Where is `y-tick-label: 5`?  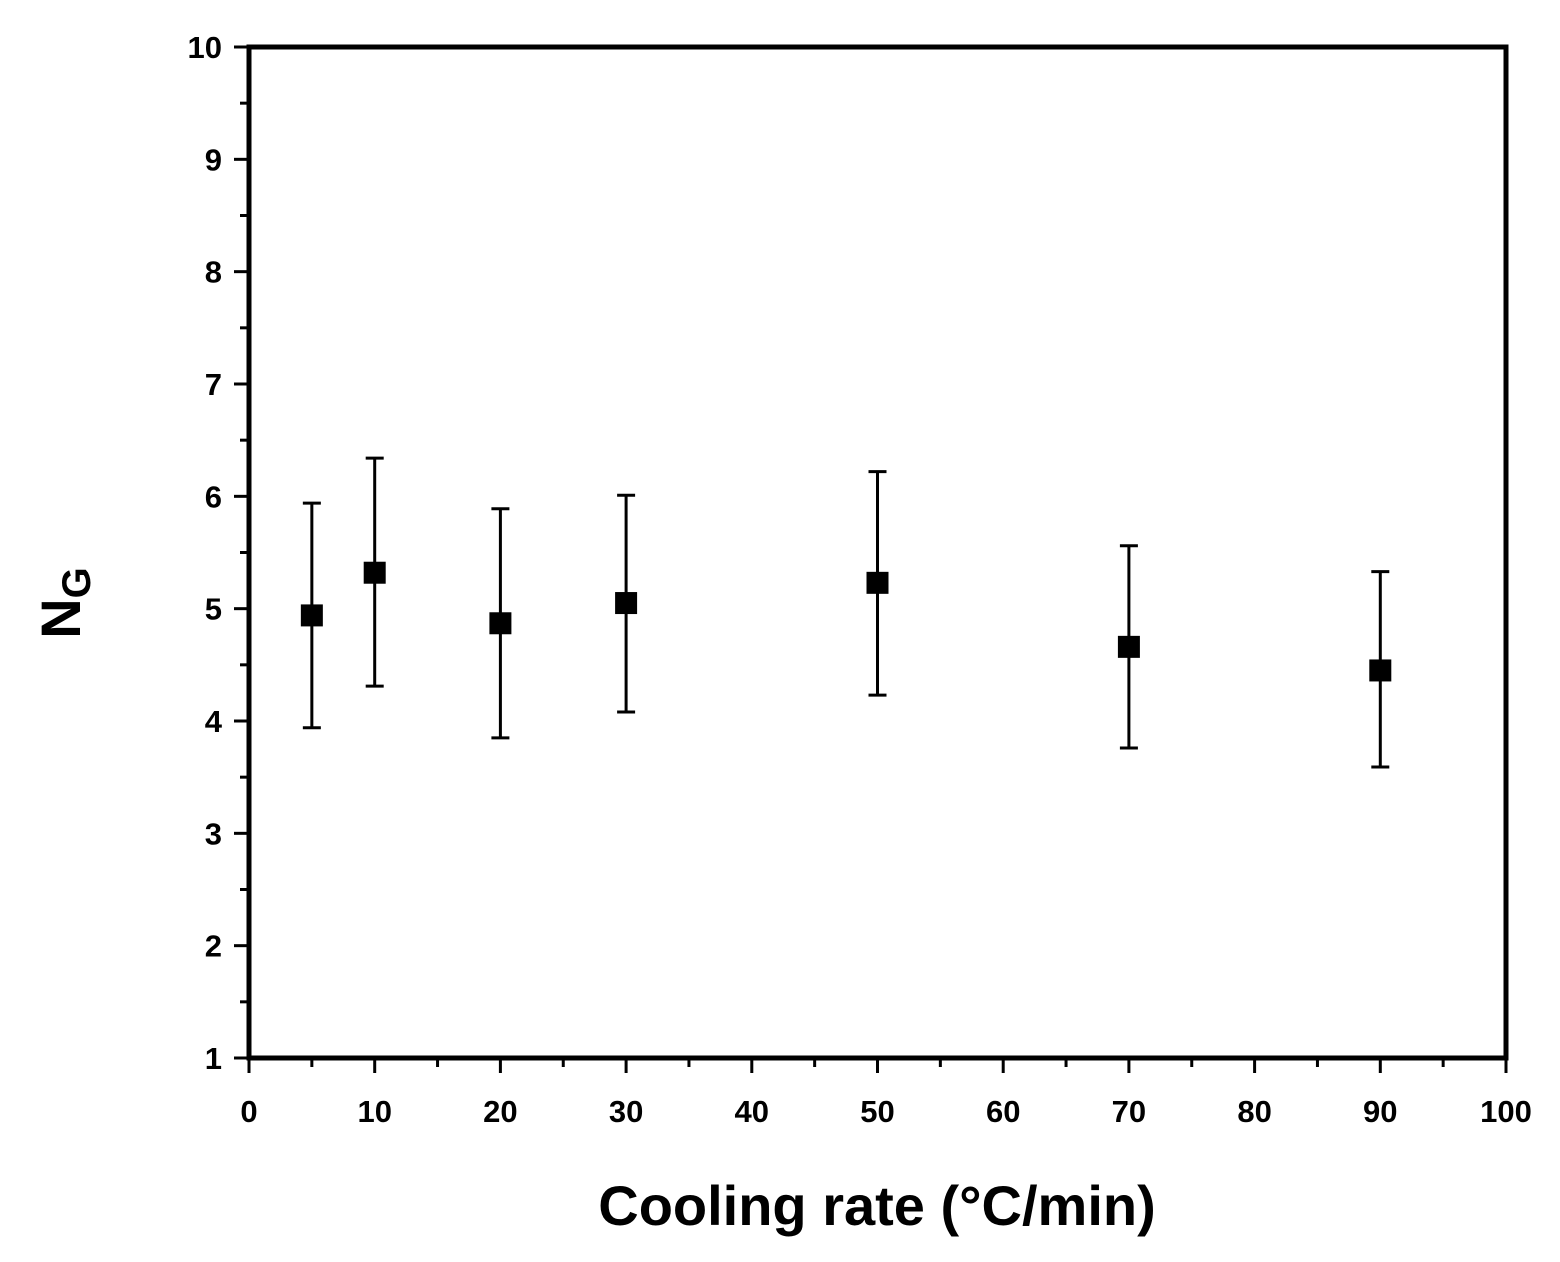
y-tick-label: 5 is located at coordinates (213, 609).